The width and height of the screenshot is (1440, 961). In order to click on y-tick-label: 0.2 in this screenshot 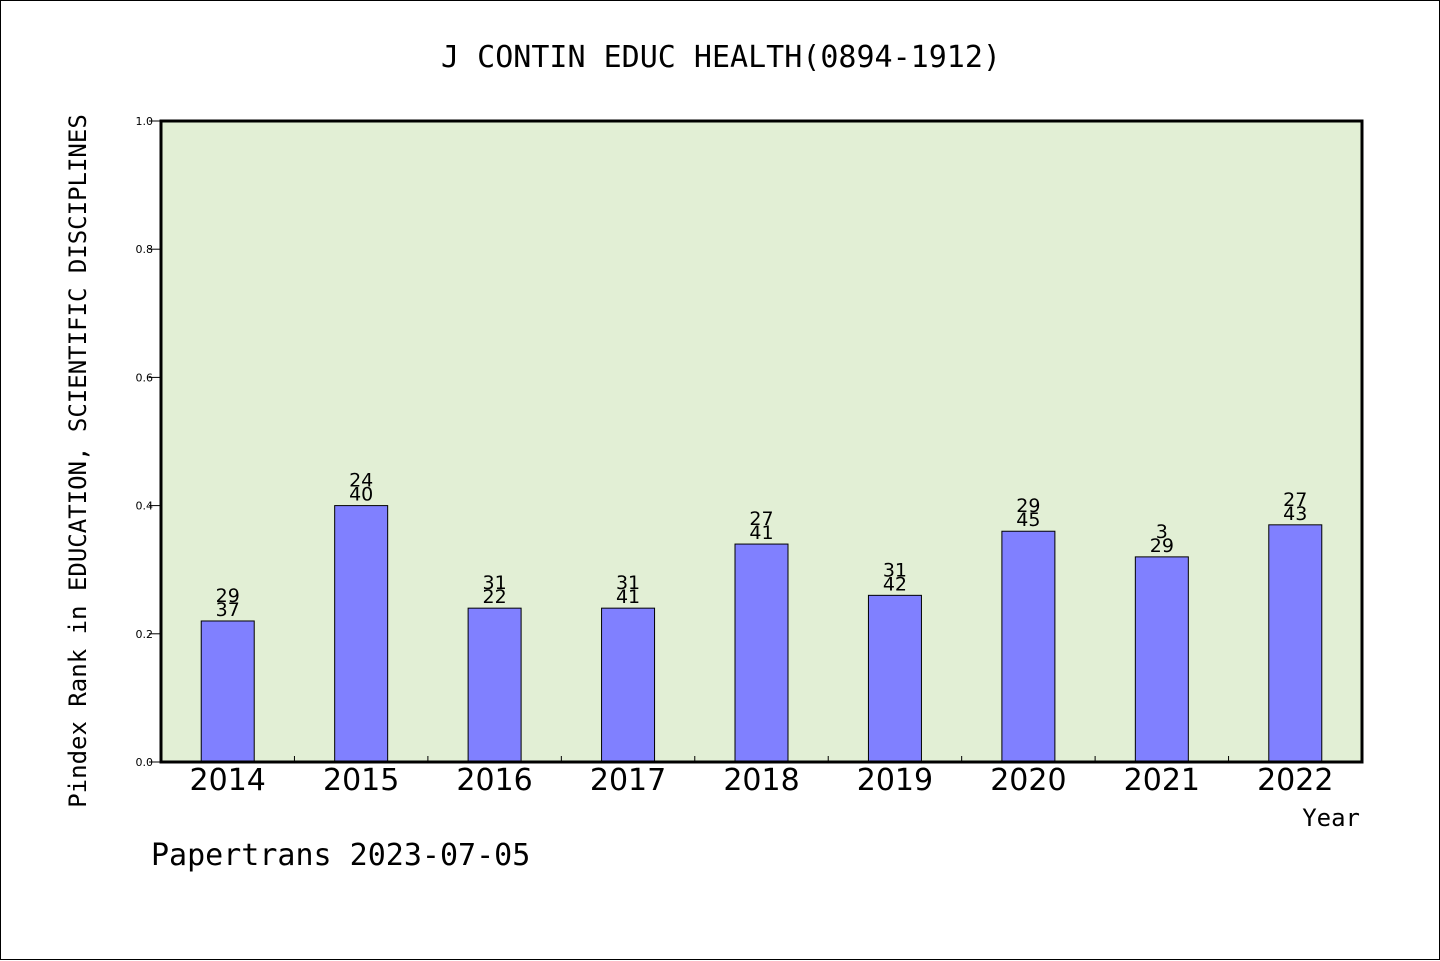, I will do `click(145, 634)`.